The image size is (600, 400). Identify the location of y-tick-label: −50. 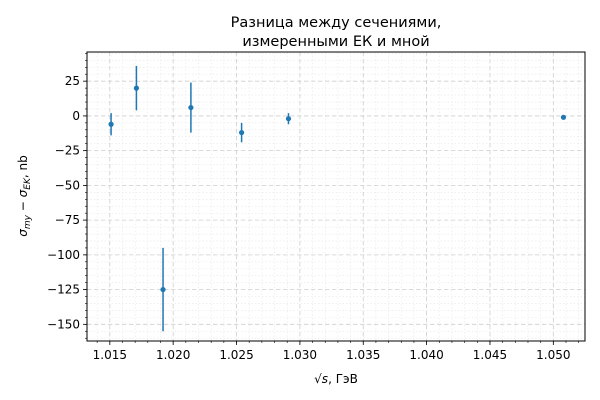
(67, 185).